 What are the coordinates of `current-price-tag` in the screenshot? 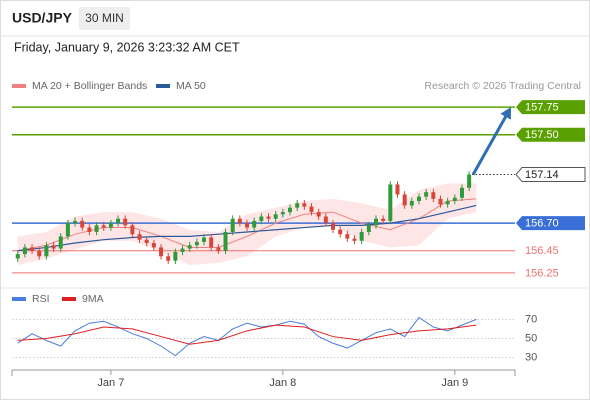 It's located at (550, 175).